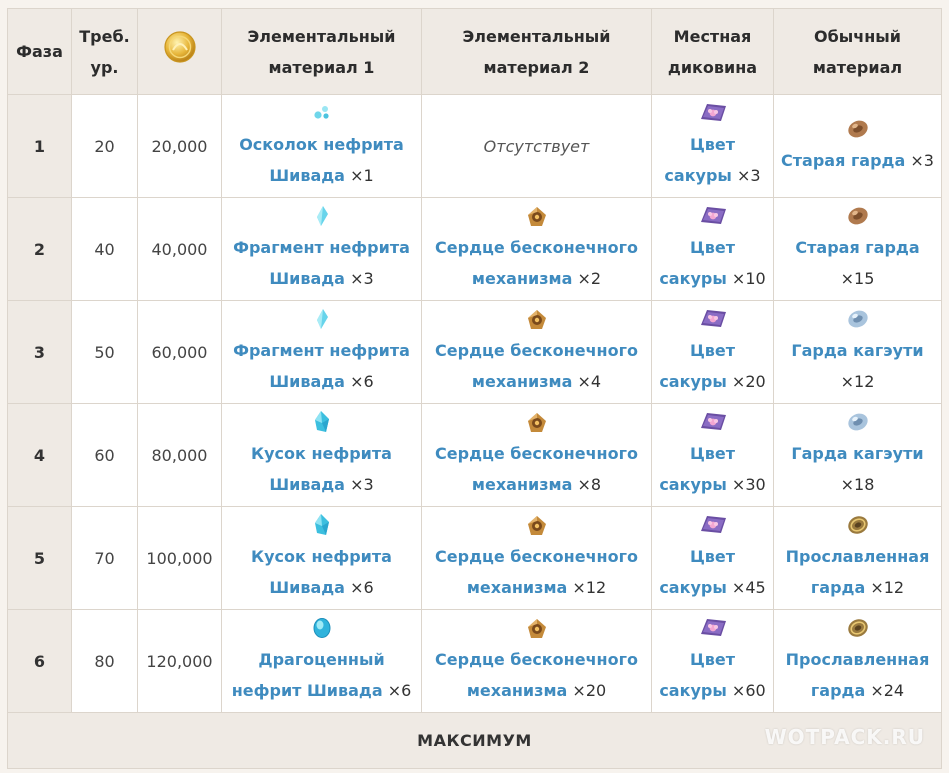 This screenshot has height=773, width=949. I want to click on material-quantity: ×18, so click(857, 484).